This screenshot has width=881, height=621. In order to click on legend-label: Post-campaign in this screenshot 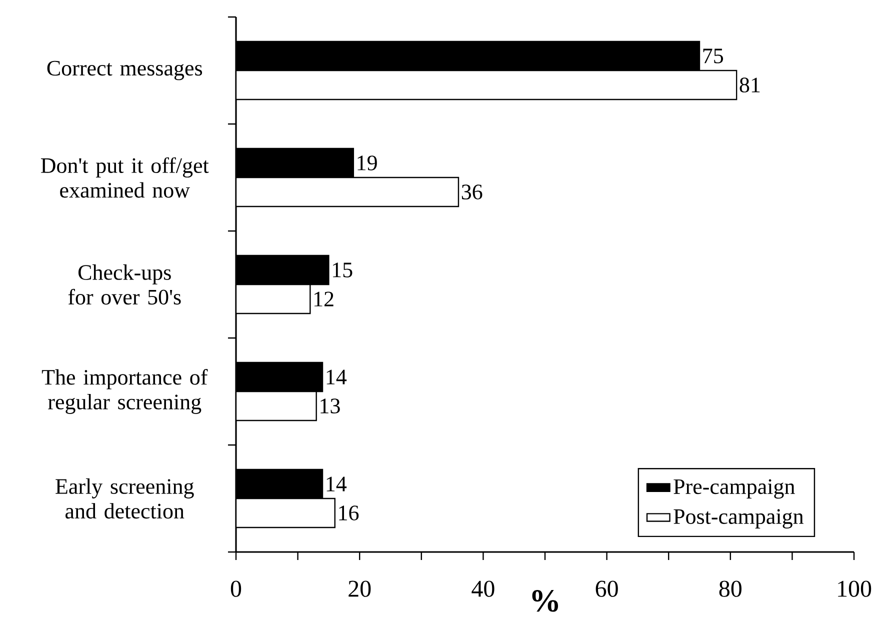, I will do `click(739, 519)`.